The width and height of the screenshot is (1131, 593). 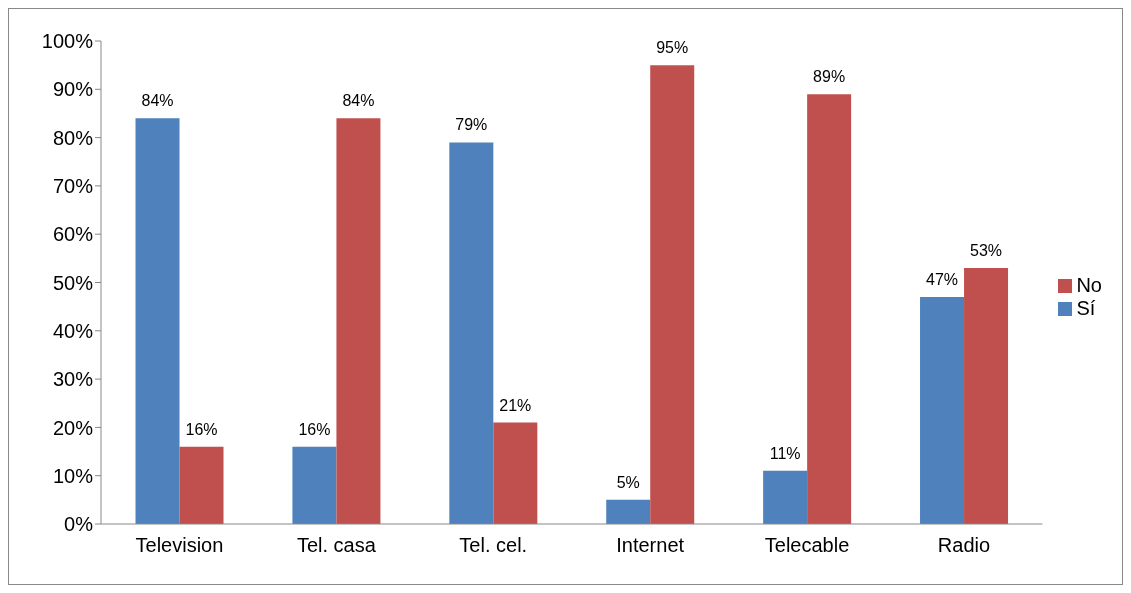 What do you see at coordinates (73, 186) in the screenshot?
I see `y-tick-label: 70%` at bounding box center [73, 186].